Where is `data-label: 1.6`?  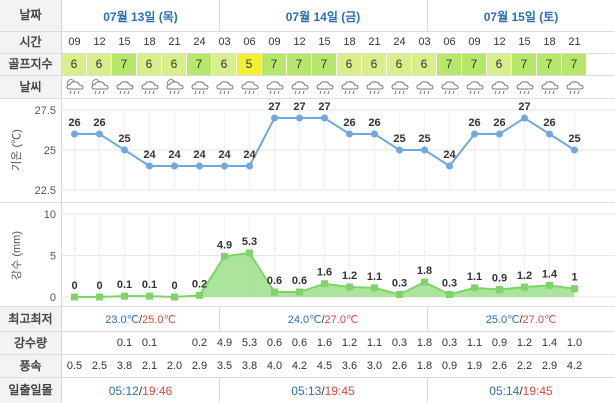 data-label: 1.6 is located at coordinates (324, 273).